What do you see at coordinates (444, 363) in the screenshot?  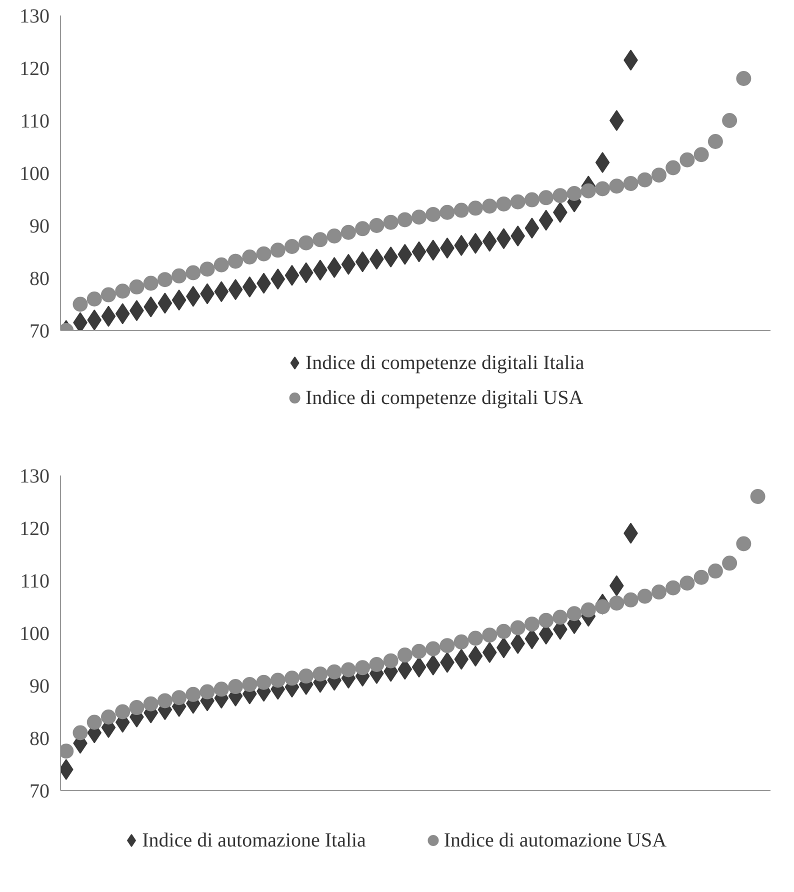 I see `legend-label: Indice di competenze digitali Italia` at bounding box center [444, 363].